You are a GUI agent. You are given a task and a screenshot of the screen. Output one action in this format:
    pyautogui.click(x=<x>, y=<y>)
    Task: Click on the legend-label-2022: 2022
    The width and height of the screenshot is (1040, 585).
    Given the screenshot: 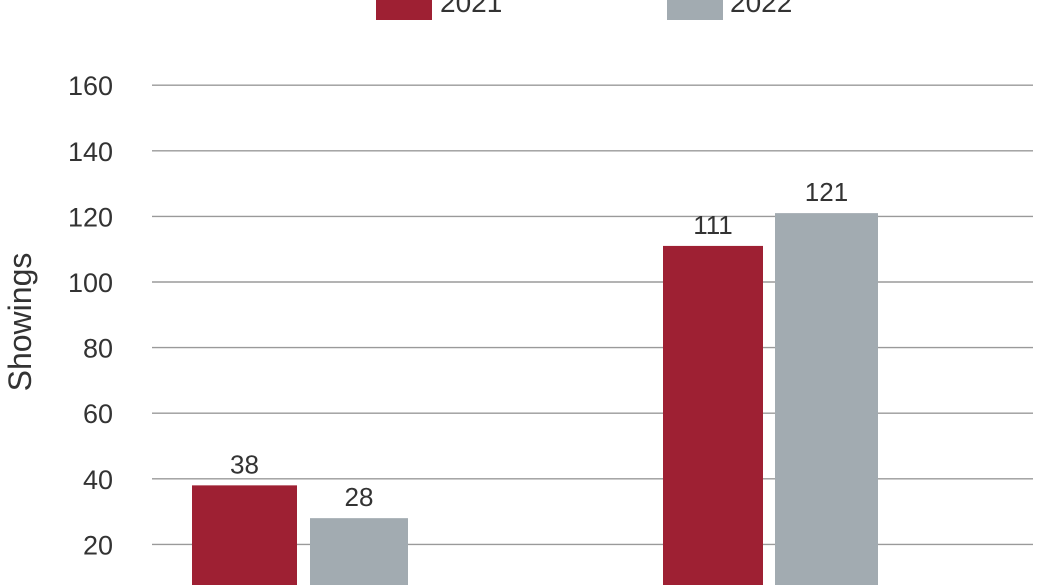 What is the action you would take?
    pyautogui.click(x=761, y=9)
    